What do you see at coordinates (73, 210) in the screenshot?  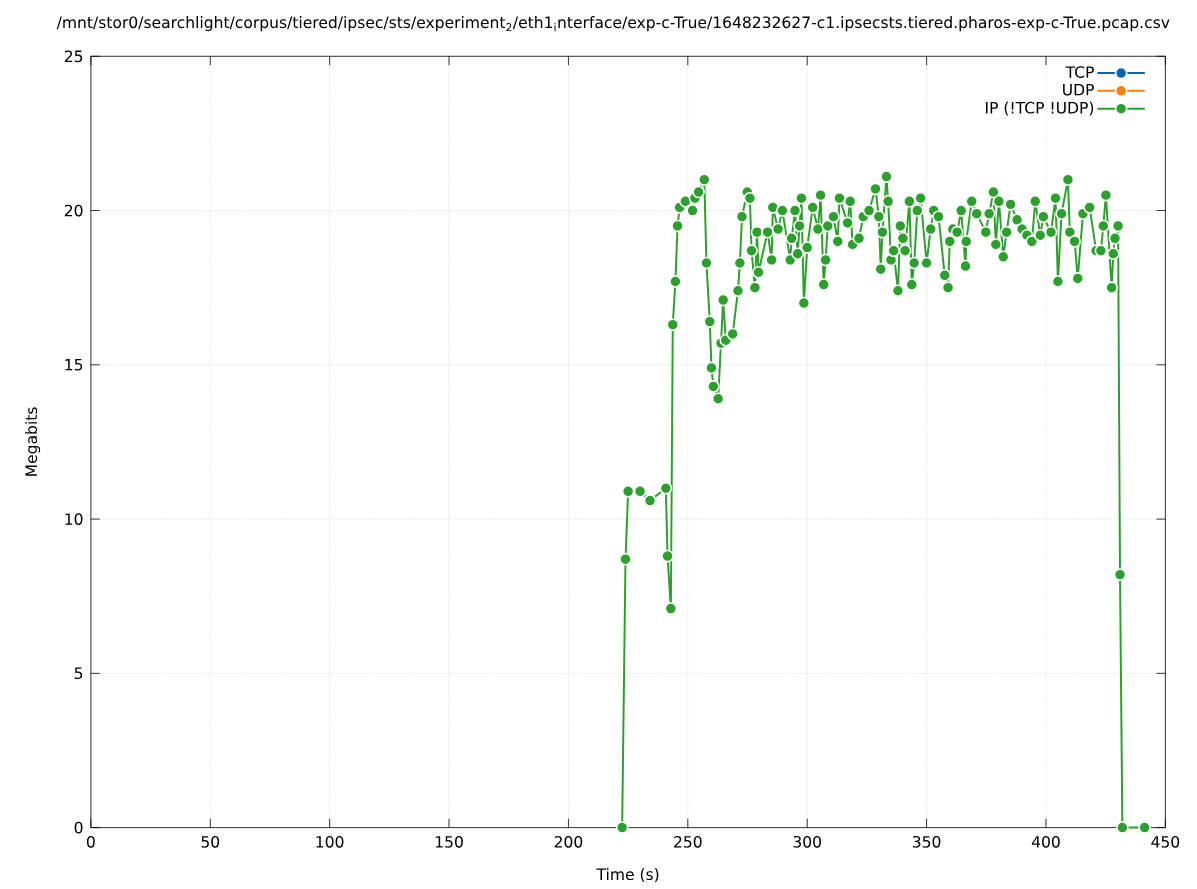 I see `y-tick-label: 20` at bounding box center [73, 210].